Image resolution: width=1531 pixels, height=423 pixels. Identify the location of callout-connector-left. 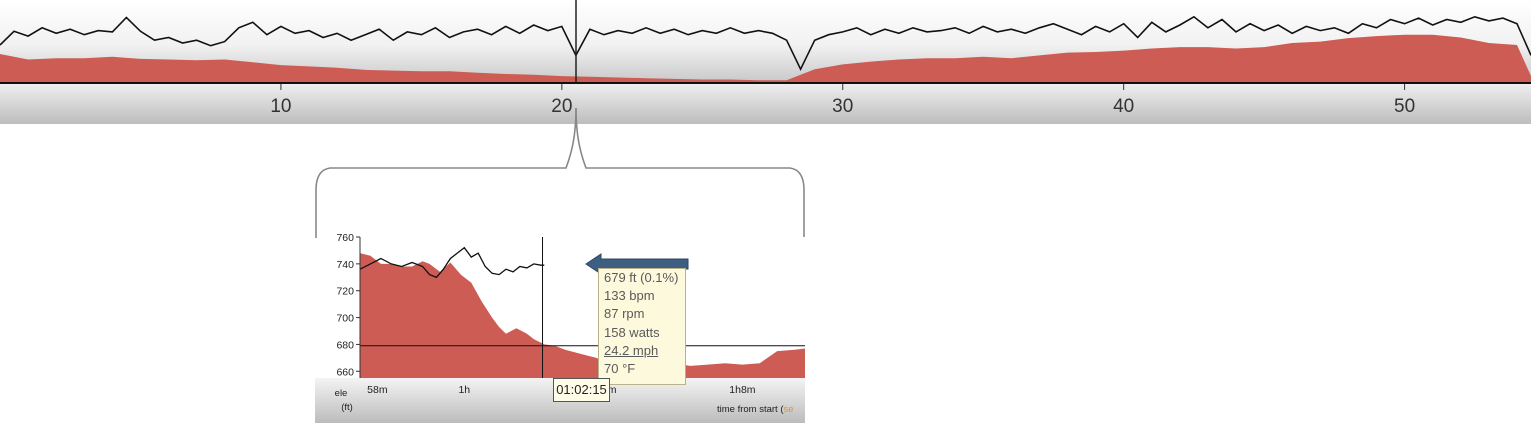
(446, 172).